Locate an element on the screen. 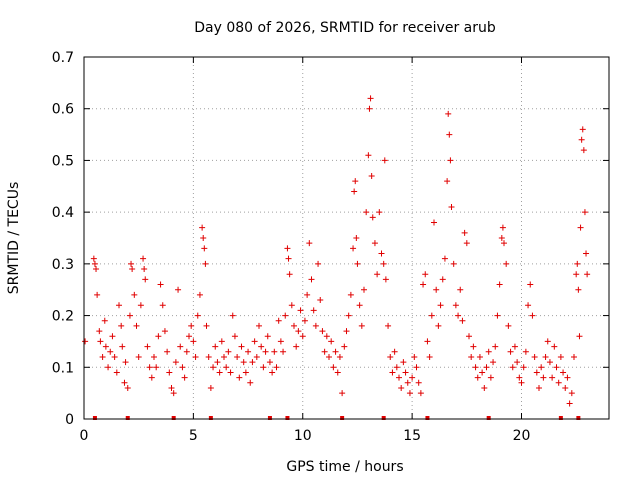 This screenshot has height=480, width=640. x-tick-label: 20 is located at coordinates (522, 436).